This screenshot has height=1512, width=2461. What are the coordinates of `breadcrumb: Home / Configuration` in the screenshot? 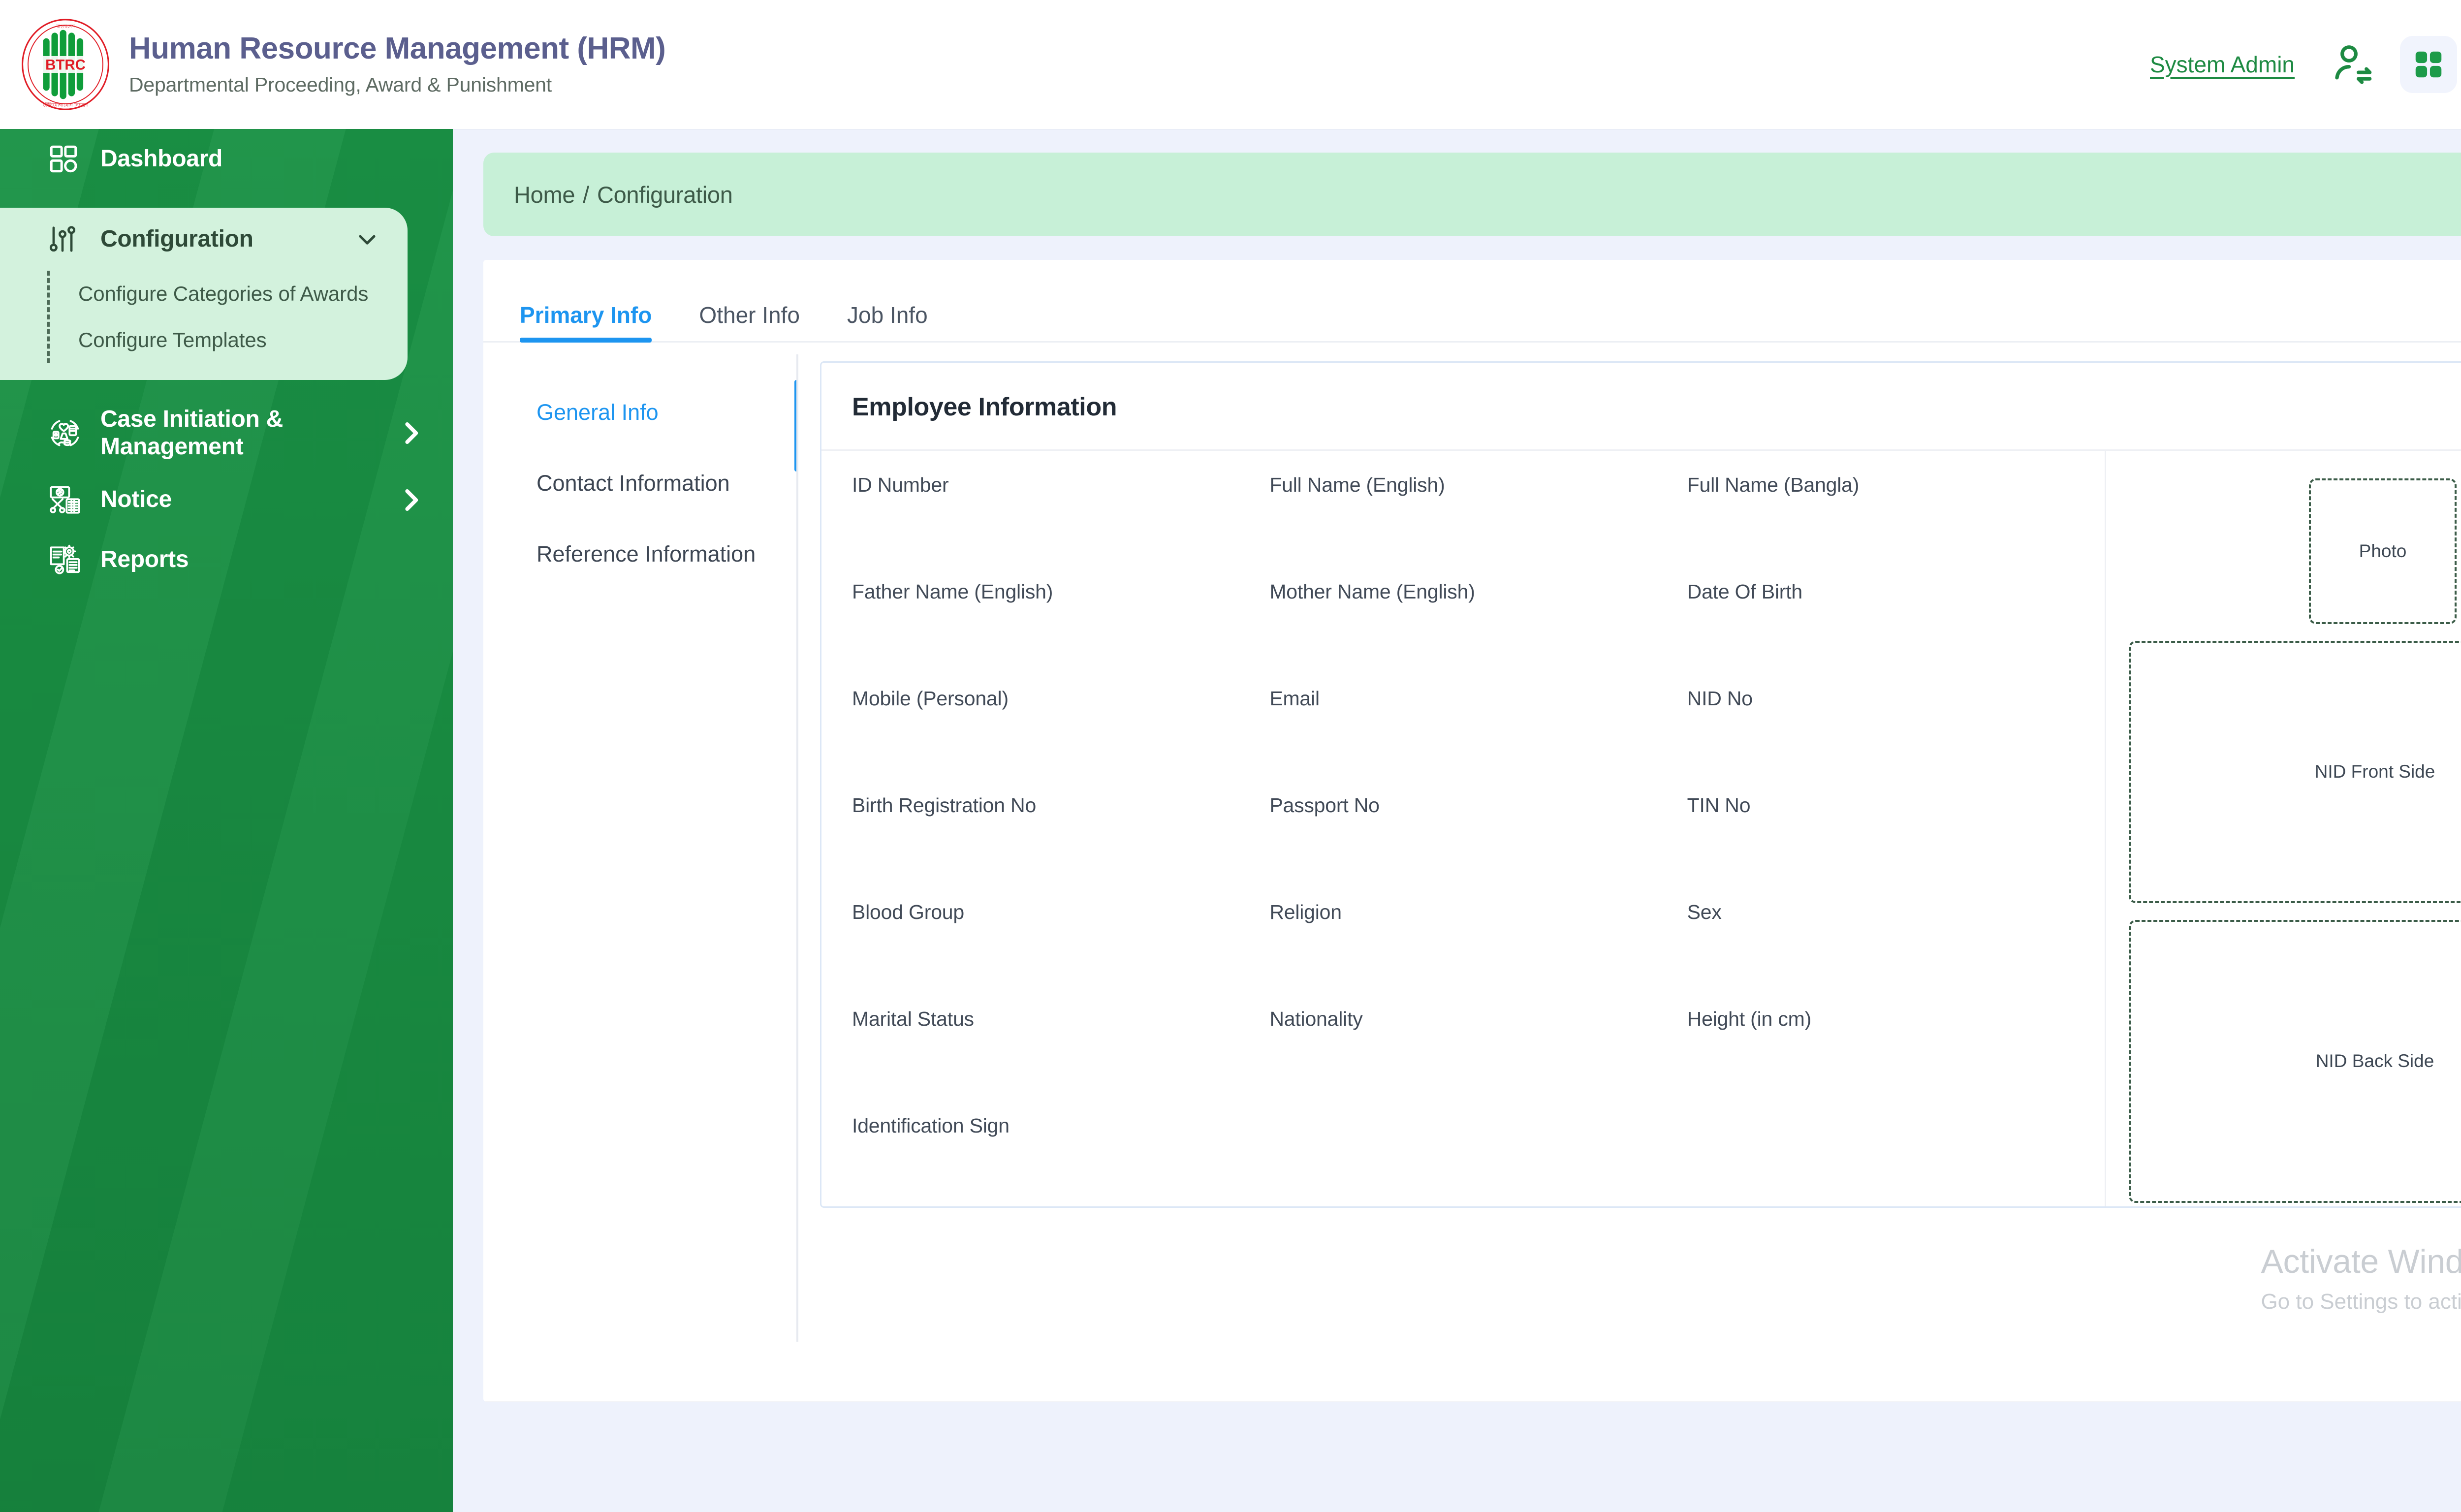 It's located at (1472, 194).